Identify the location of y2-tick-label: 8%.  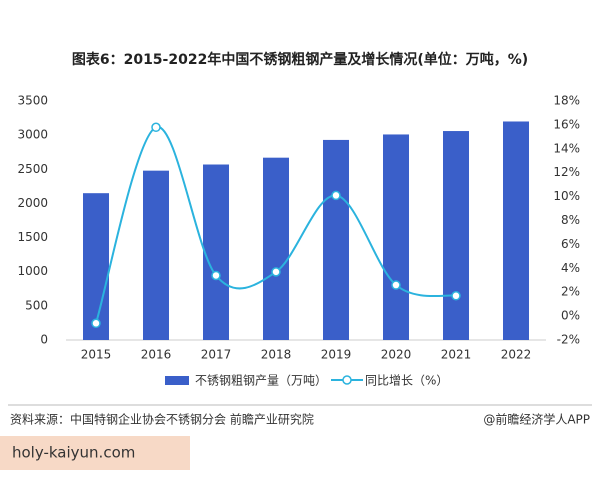
(570, 220).